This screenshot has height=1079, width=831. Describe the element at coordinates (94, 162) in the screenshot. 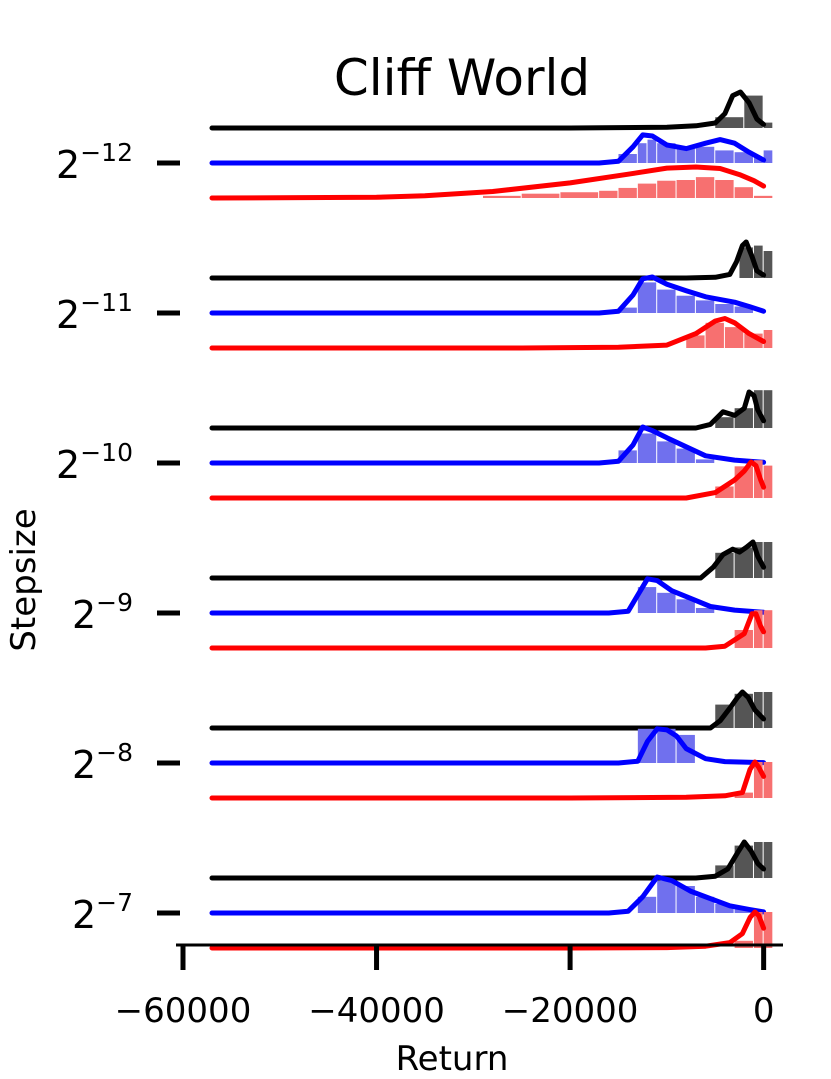

I see `y-tick-label: 2−12` at that location.